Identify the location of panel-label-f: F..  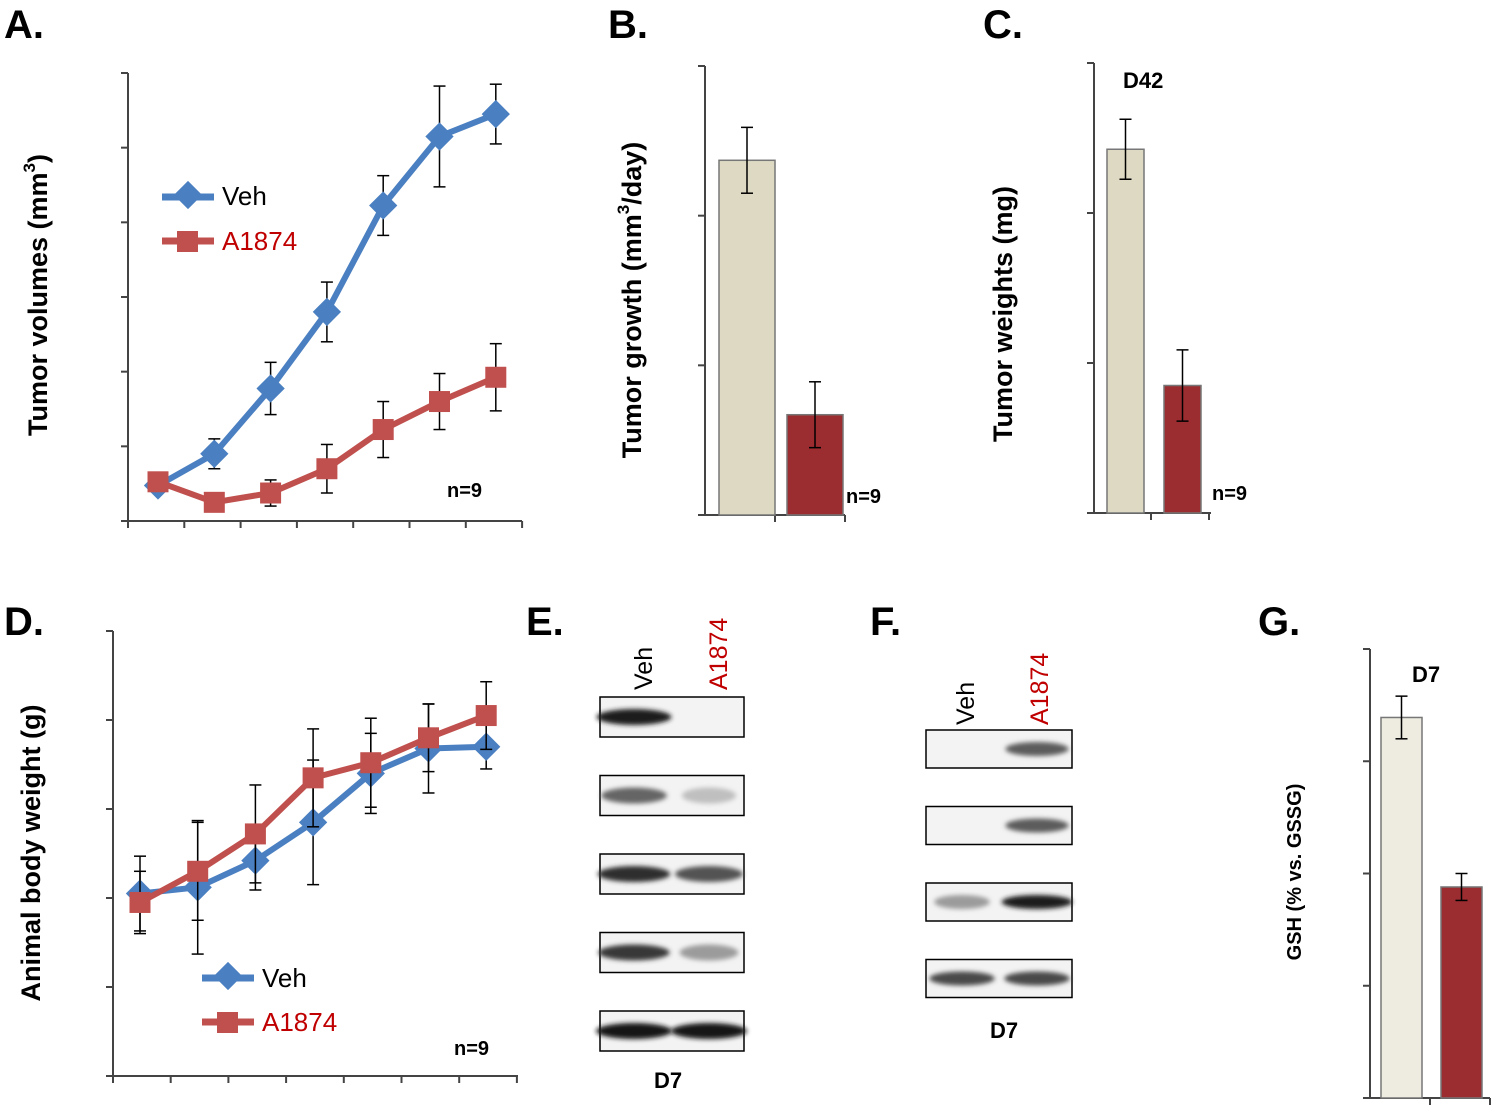
(885, 622).